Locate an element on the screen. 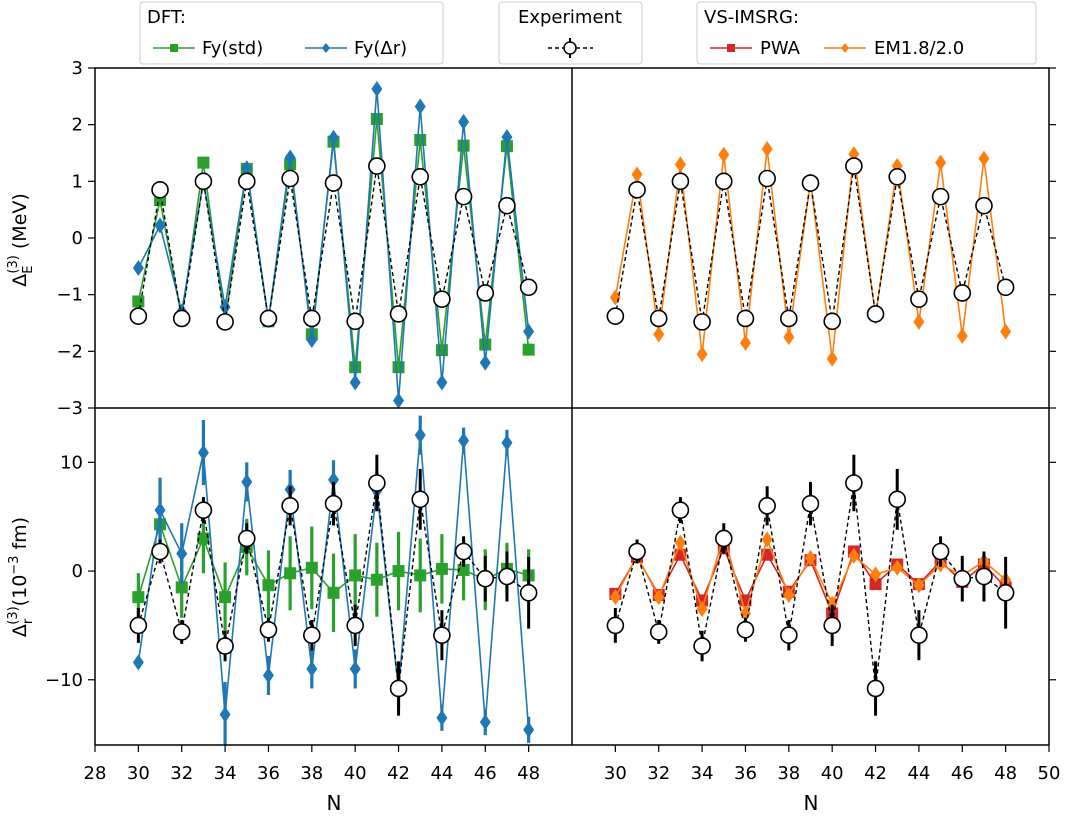  y-tick-label: 10 is located at coordinates (71, 462).